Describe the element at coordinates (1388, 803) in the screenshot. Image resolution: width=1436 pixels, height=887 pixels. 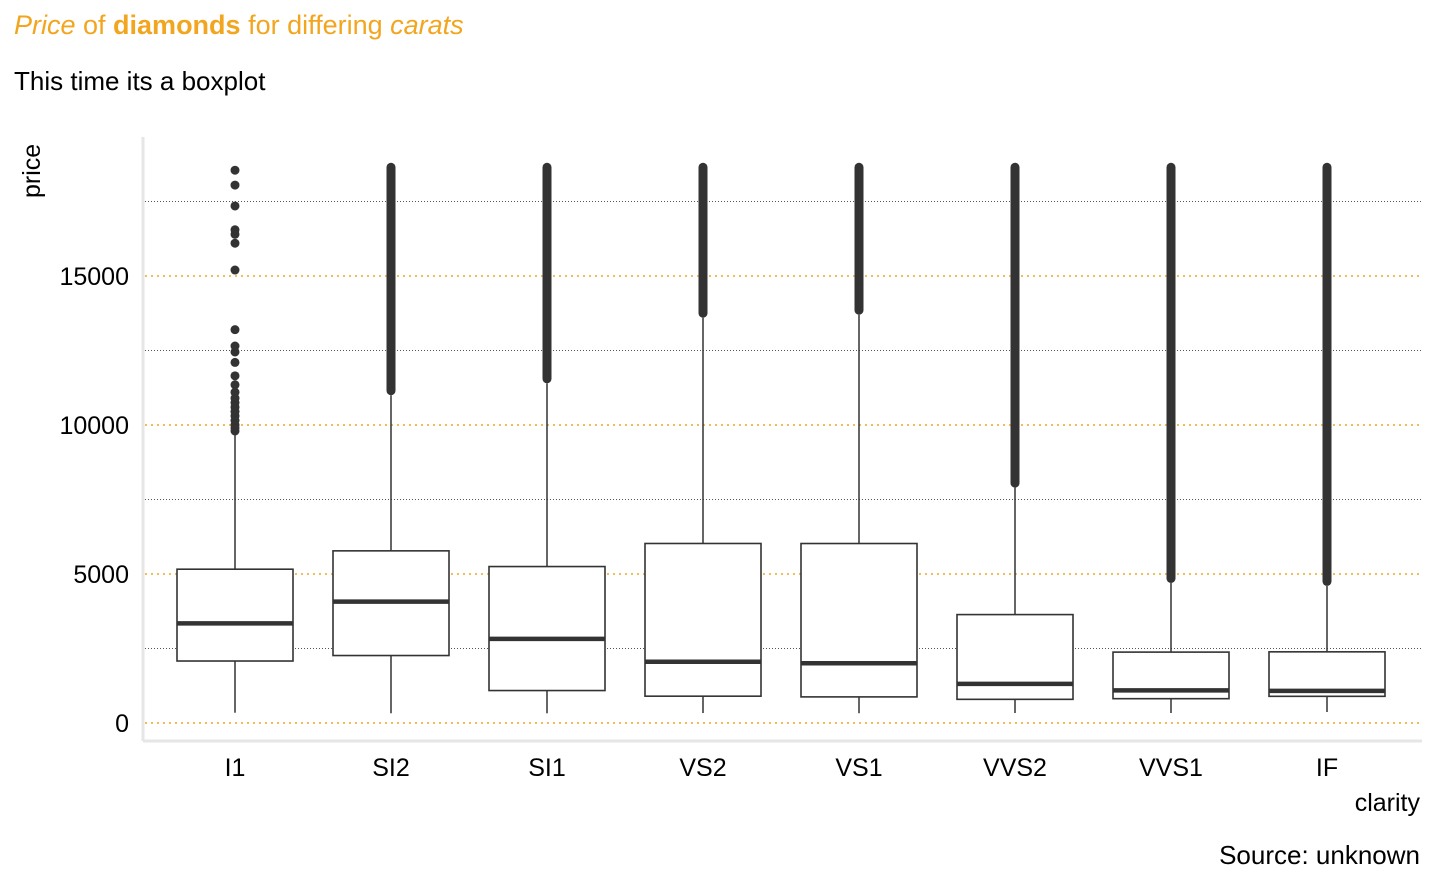
I see `x-axis-title: clarity` at that location.